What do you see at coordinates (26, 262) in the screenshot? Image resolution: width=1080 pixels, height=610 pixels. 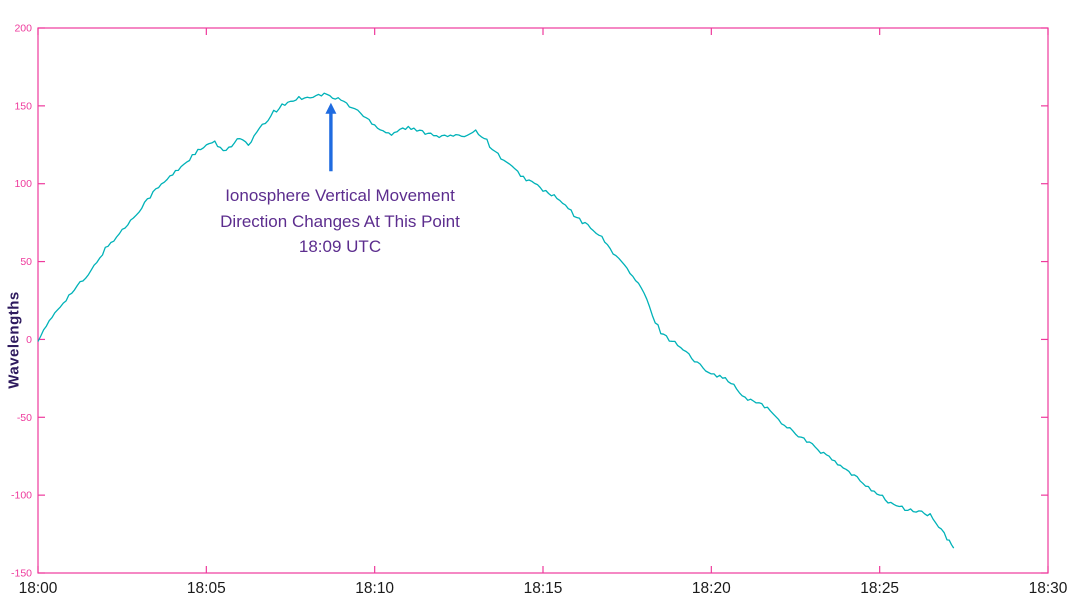 I see `y-tick-label: 50` at bounding box center [26, 262].